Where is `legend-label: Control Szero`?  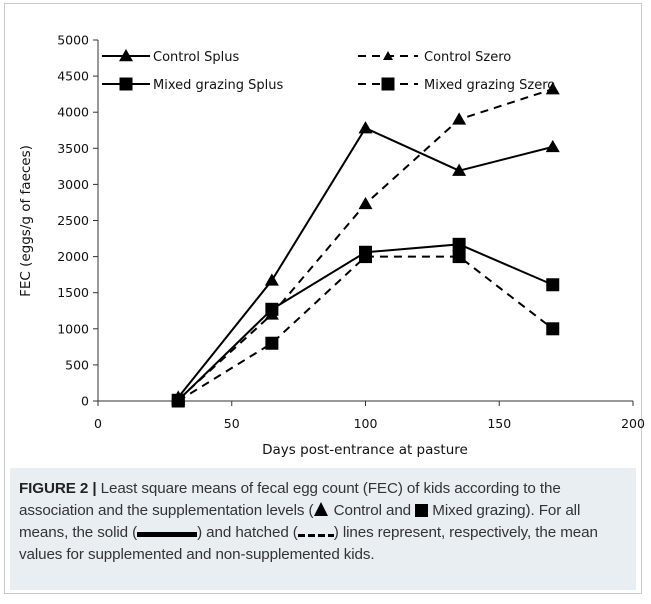
legend-label: Control Szero is located at coordinates (467, 57).